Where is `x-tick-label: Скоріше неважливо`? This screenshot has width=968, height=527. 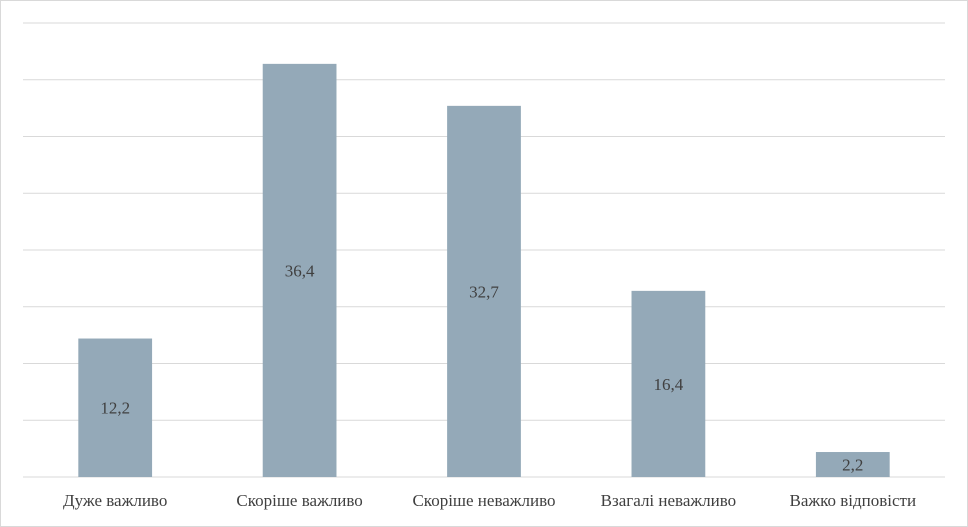
x-tick-label: Скоріше неважливо is located at coordinates (483, 500).